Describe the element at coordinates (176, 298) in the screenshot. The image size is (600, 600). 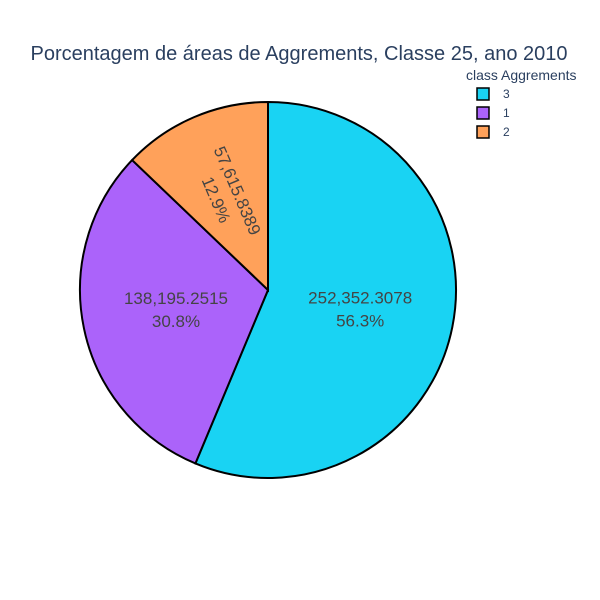
I see `slice-value-label: 138,195.2515` at that location.